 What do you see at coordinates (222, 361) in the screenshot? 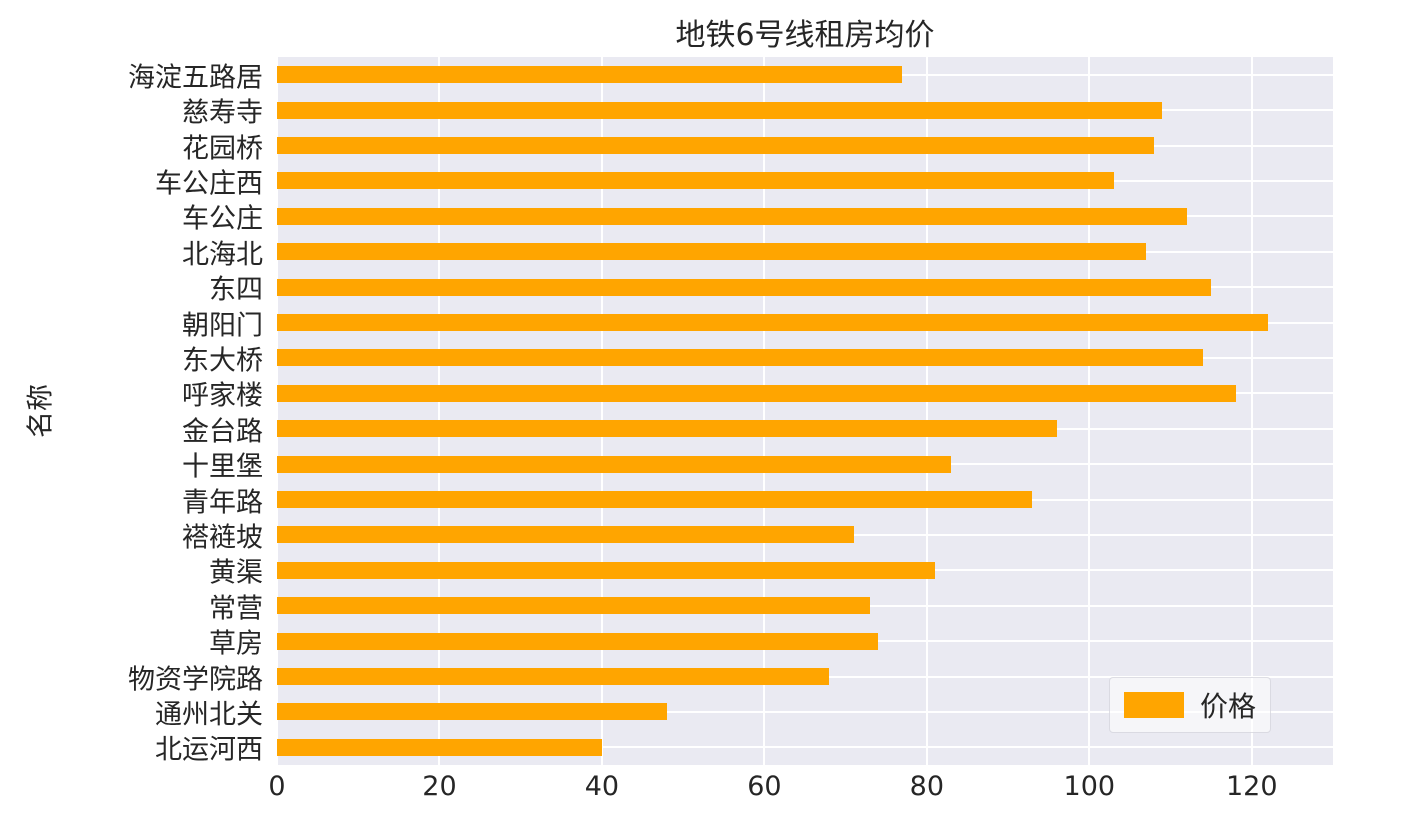
I see `y-tick-label: 东大桥` at bounding box center [222, 361].